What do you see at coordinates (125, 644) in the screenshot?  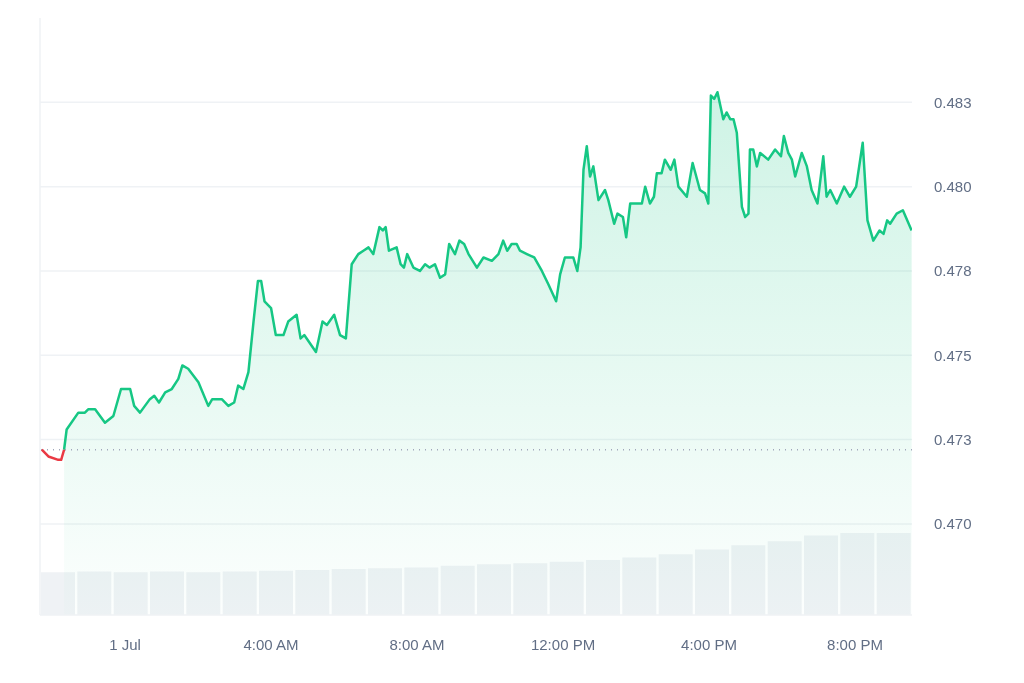 I see `x-tick-label: 1 Jul` at bounding box center [125, 644].